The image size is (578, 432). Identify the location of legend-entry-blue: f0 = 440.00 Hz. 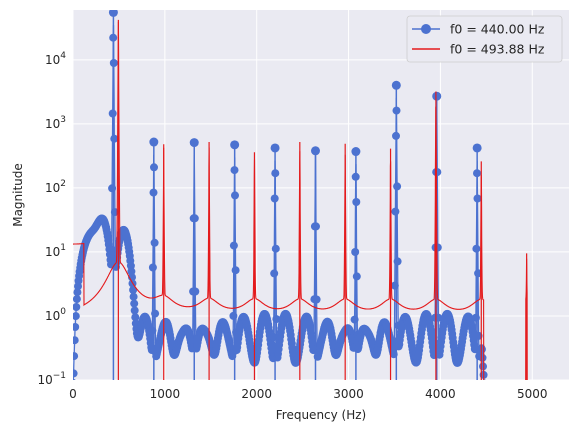
(497, 29).